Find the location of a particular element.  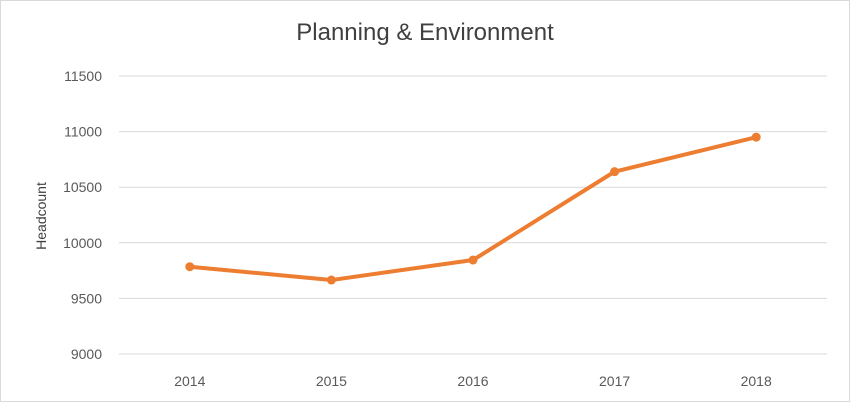

y-tick-label: 9500 is located at coordinates (86, 298).